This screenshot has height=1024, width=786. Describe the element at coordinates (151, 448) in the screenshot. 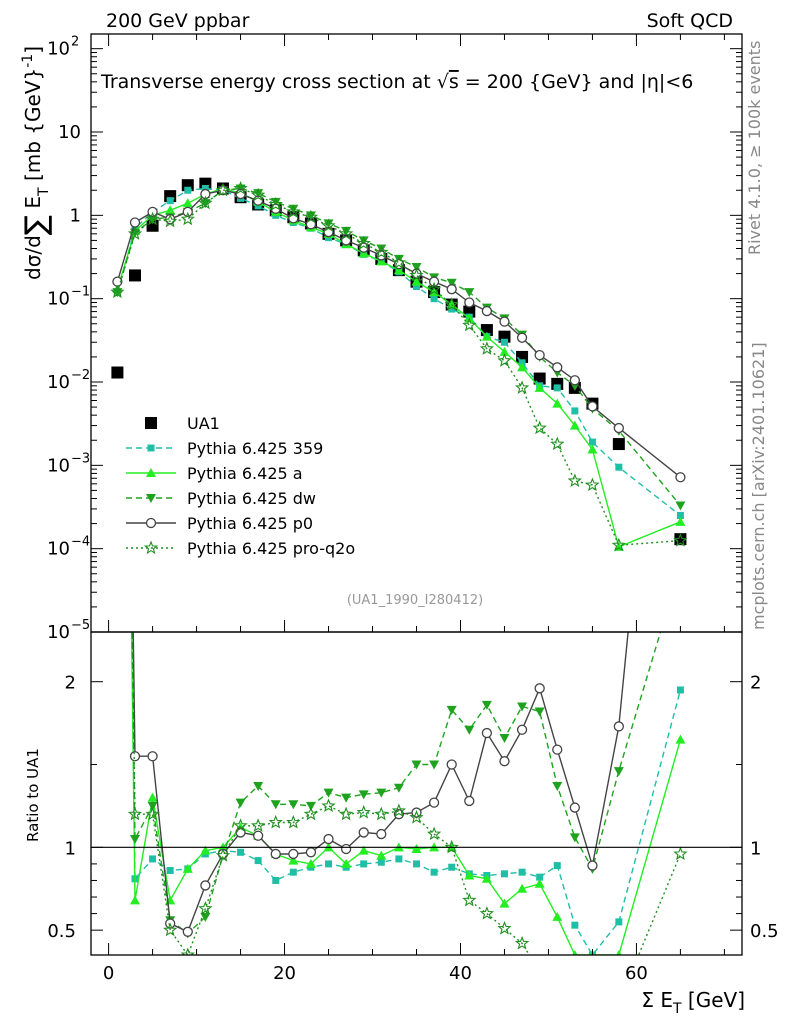

I see `legend-marker` at that location.